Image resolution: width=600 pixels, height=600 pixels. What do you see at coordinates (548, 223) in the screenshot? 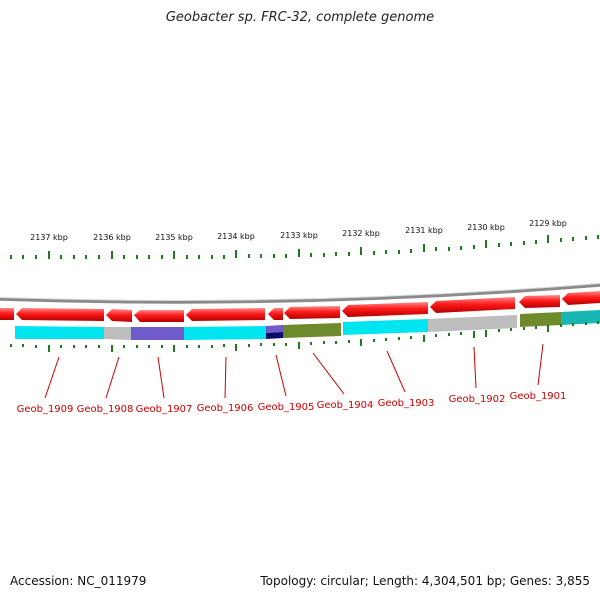
I see `kbp-label: 2129 kbp` at bounding box center [548, 223].